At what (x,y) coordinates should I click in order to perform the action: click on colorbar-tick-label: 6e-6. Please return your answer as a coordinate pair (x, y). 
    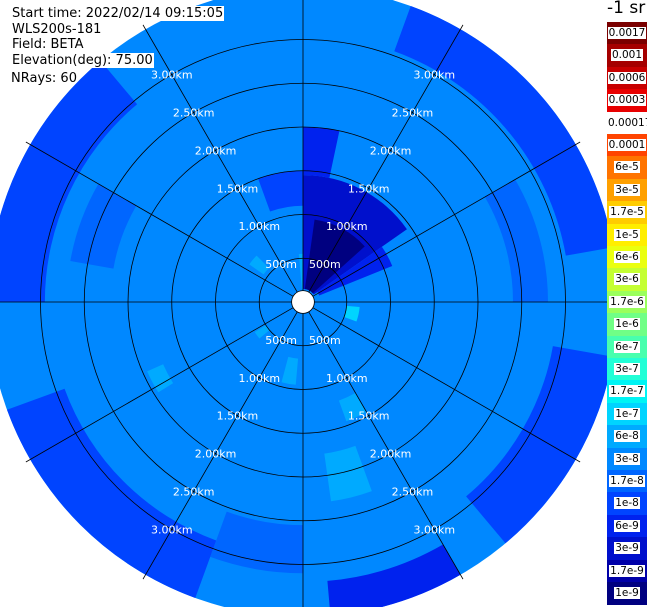
    Looking at the image, I should click on (627, 257).